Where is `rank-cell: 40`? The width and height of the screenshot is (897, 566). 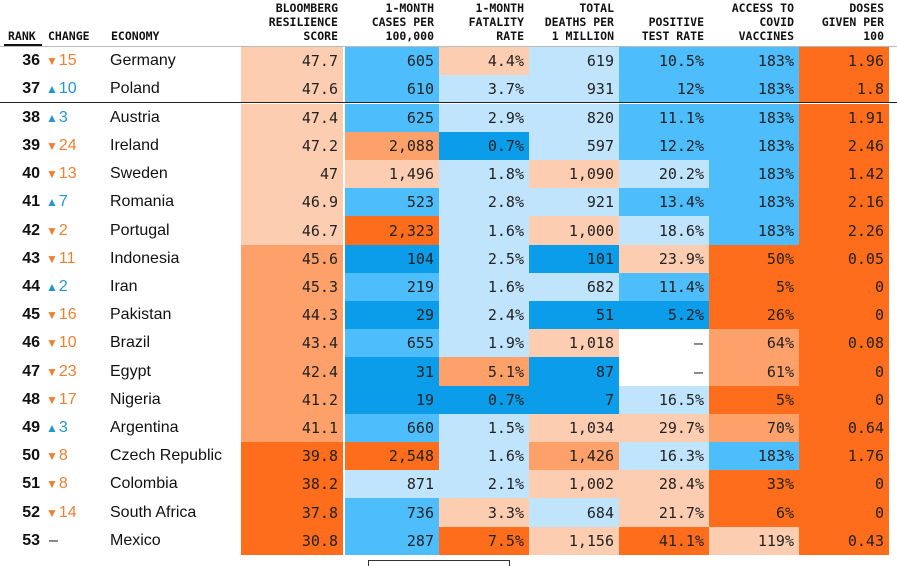 rank-cell: 40 is located at coordinates (31, 173).